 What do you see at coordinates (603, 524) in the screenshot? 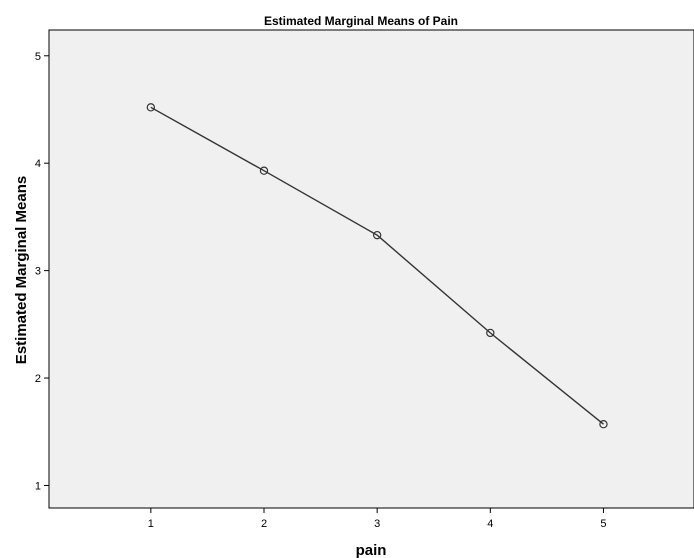
I see `x-tick-label: 5` at bounding box center [603, 524].